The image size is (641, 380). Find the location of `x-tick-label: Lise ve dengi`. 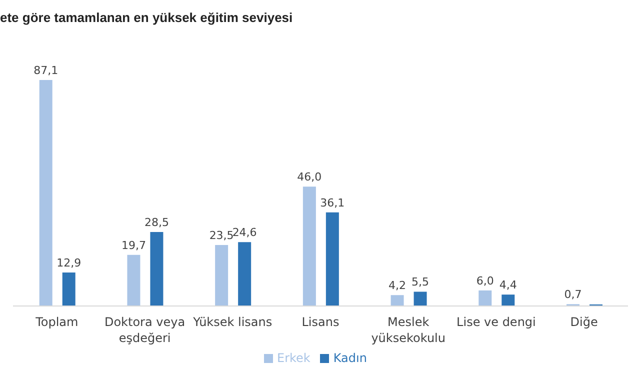

x-tick-label: Lise ve dengi is located at coordinates (496, 322).